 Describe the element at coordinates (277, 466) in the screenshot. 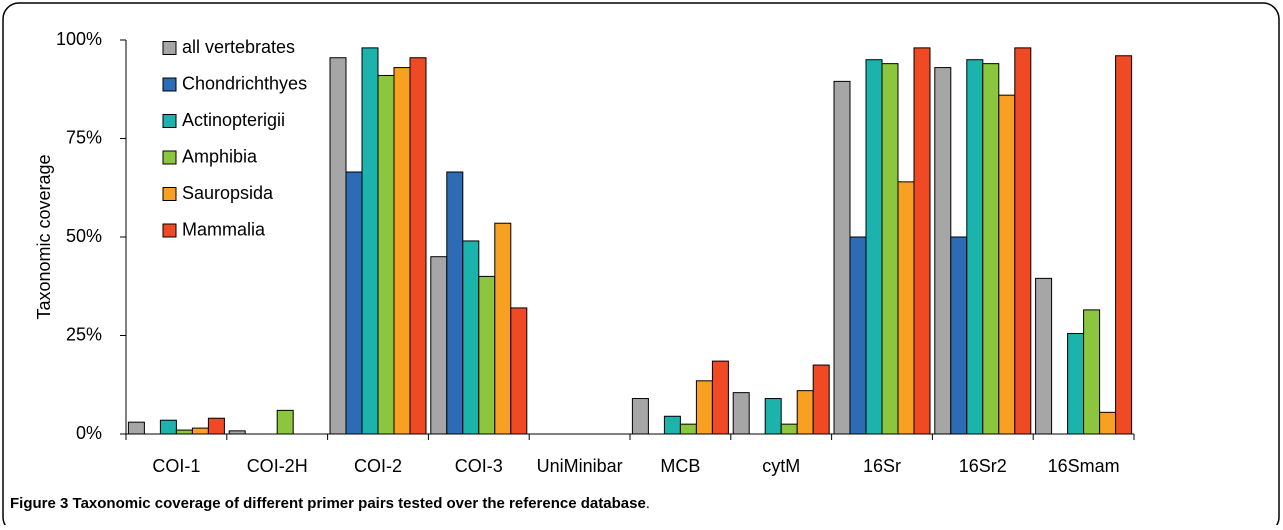

I see `x-tick-label: COI-2H` at that location.